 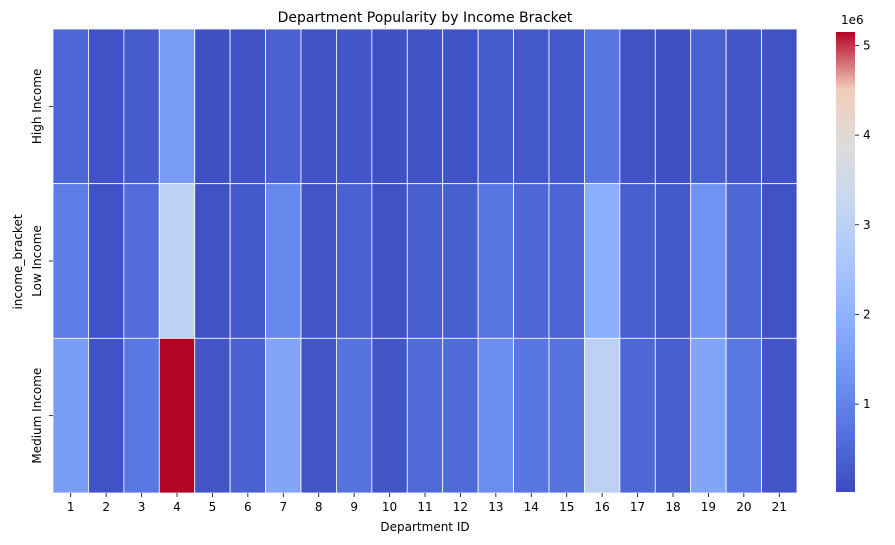 I want to click on x-tick-label: 3, so click(x=142, y=507).